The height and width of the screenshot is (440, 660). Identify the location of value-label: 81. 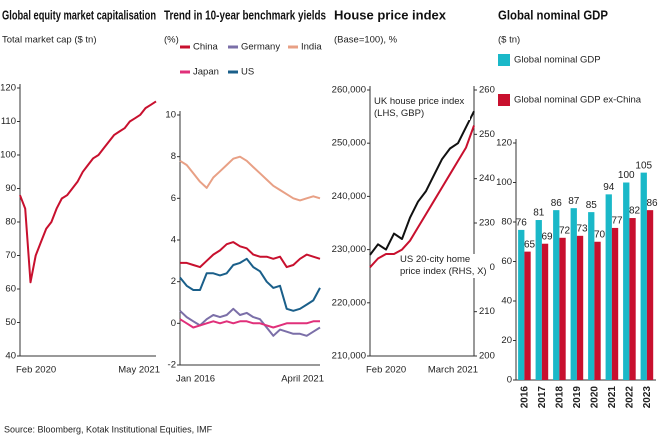
(539, 213).